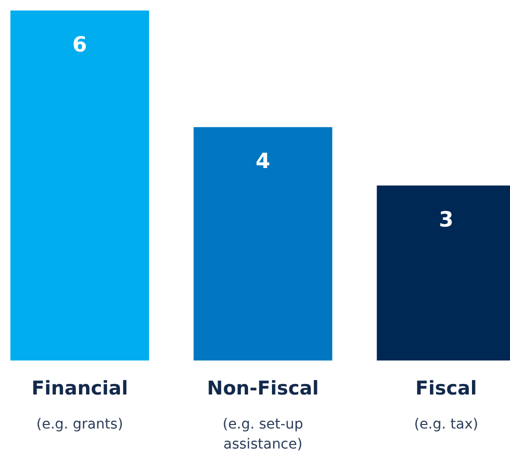  What do you see at coordinates (79, 405) in the screenshot?
I see `x-tick-label: Financial (e.g. grants)` at bounding box center [79, 405].